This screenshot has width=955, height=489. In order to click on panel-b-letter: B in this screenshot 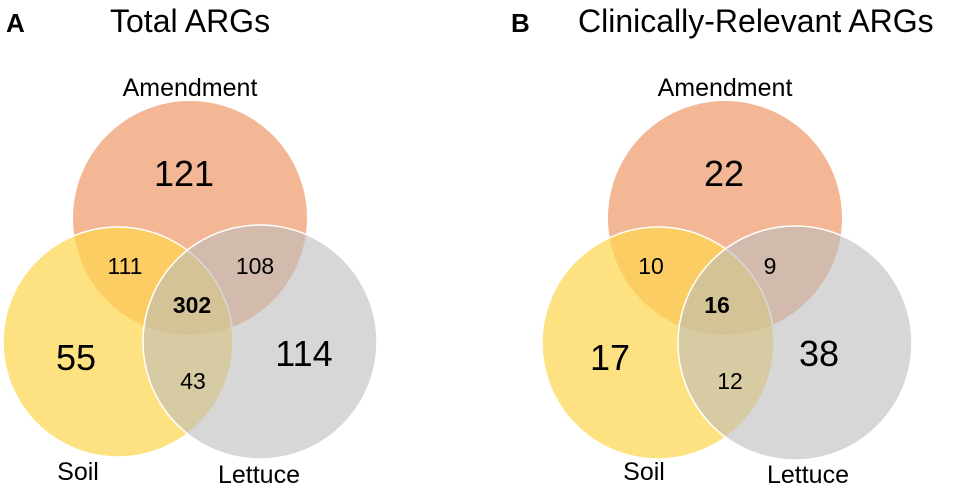, I will do `click(520, 23)`.